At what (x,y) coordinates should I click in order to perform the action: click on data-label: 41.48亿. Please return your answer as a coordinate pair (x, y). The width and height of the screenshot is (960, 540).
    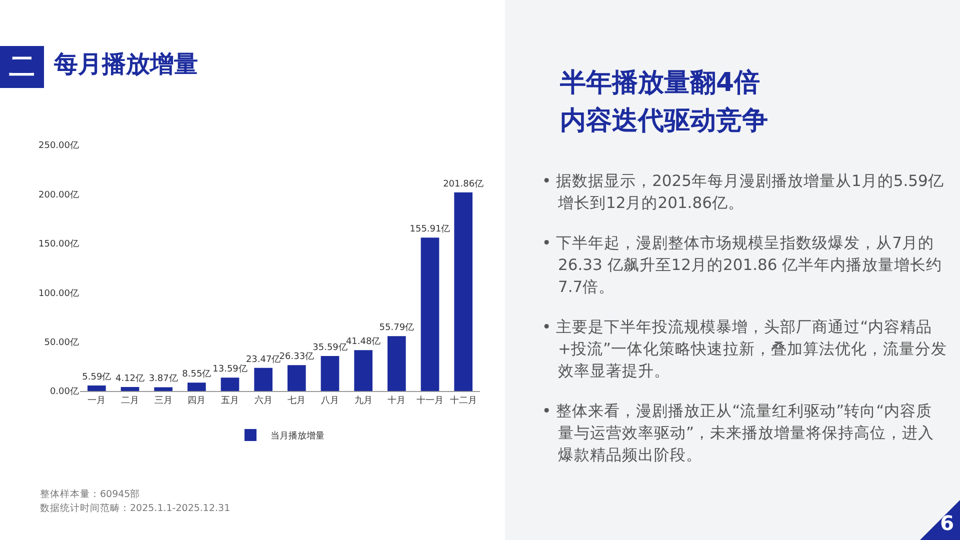
    Looking at the image, I should click on (363, 342).